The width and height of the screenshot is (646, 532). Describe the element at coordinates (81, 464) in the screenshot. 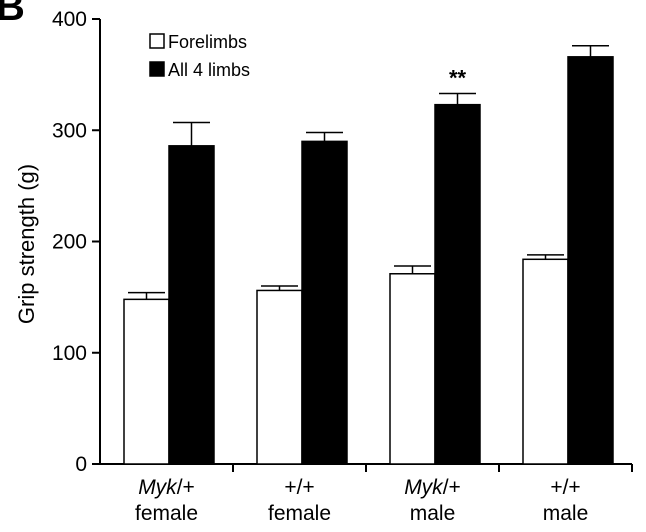

I see `y-tick-label-0: 0` at that location.